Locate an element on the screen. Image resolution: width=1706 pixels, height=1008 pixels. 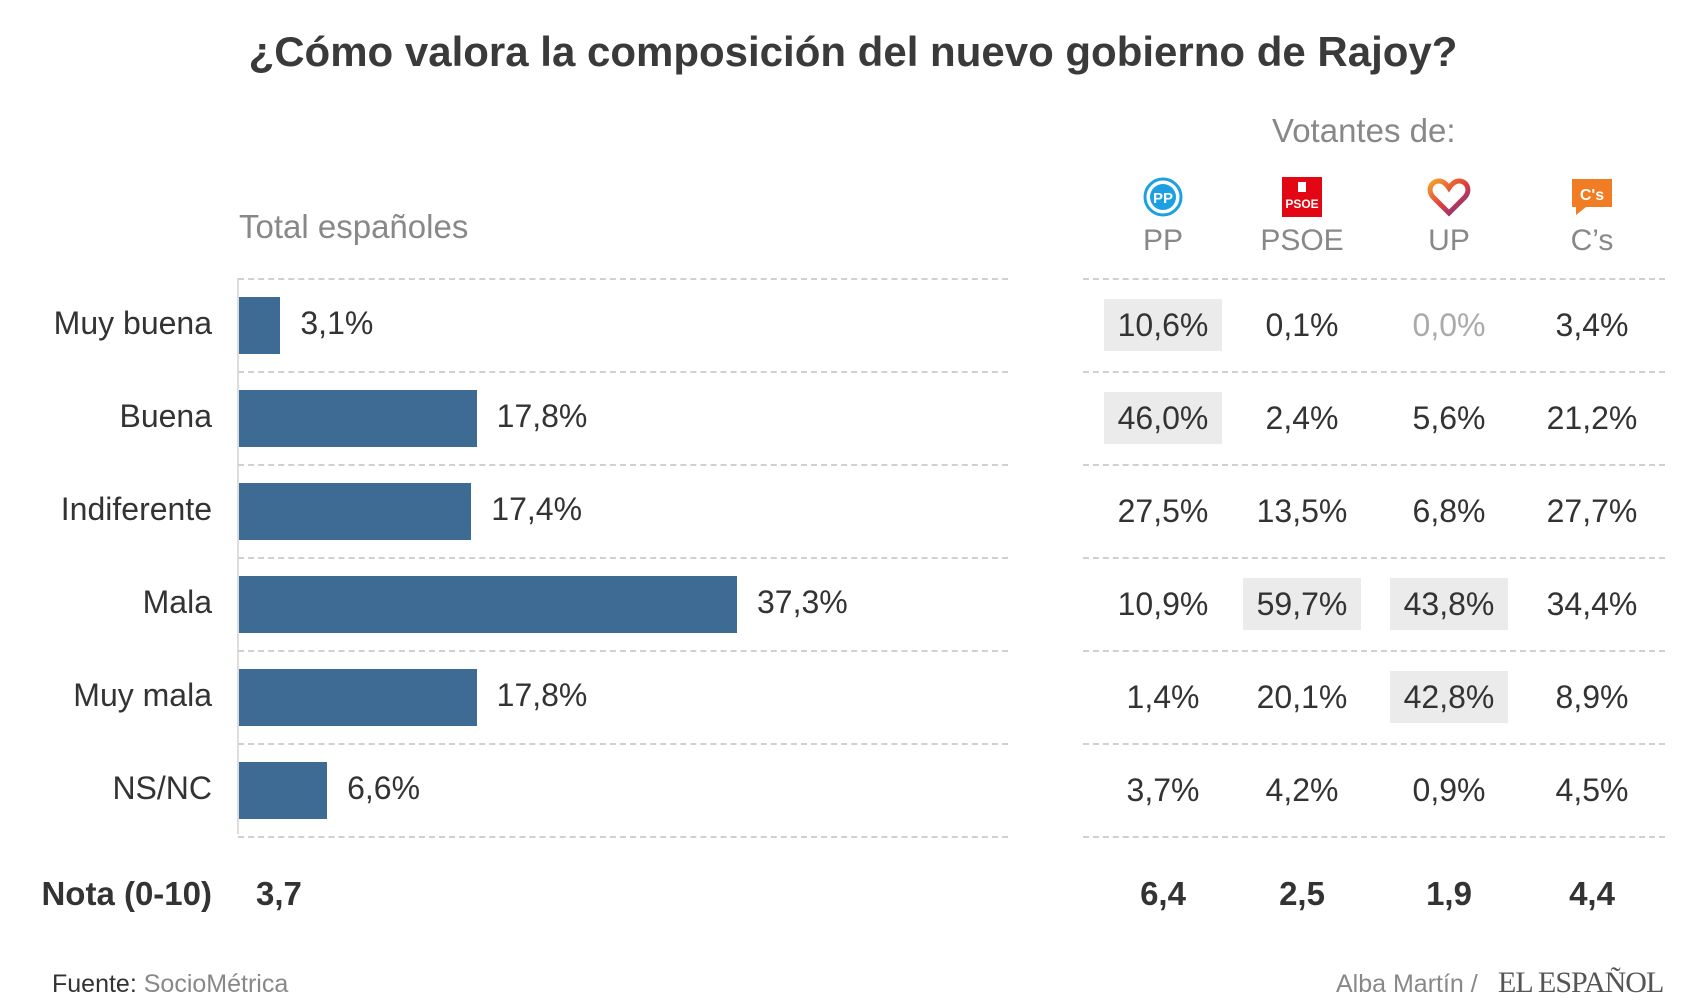
cs-logo-icon: C's is located at coordinates (1592, 197).